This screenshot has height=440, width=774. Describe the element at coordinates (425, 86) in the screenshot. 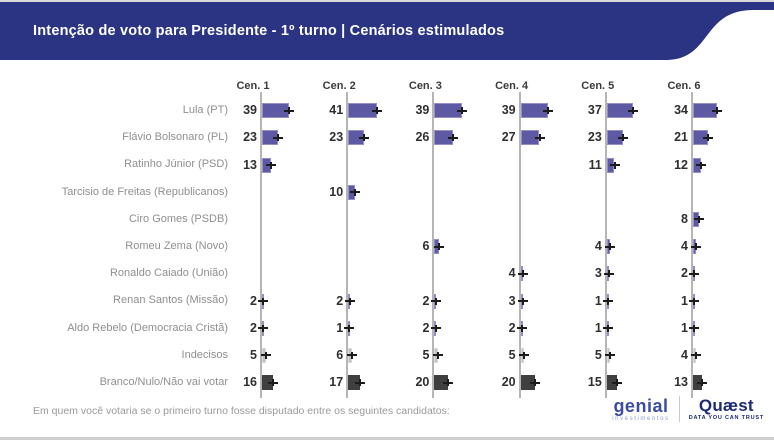

I see `scenario-header: Cen. 3` at that location.